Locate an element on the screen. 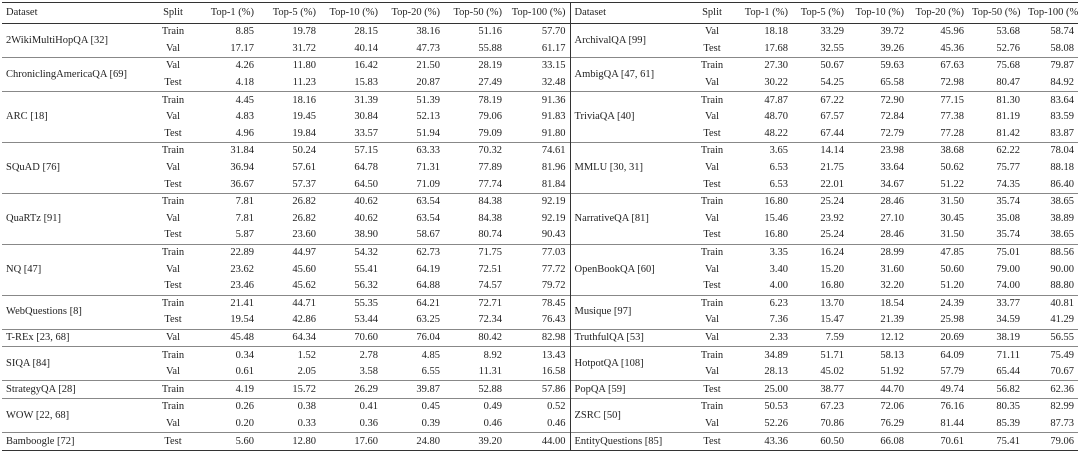 The width and height of the screenshot is (1080, 452). value-cell: 64.50 is located at coordinates (366, 184).